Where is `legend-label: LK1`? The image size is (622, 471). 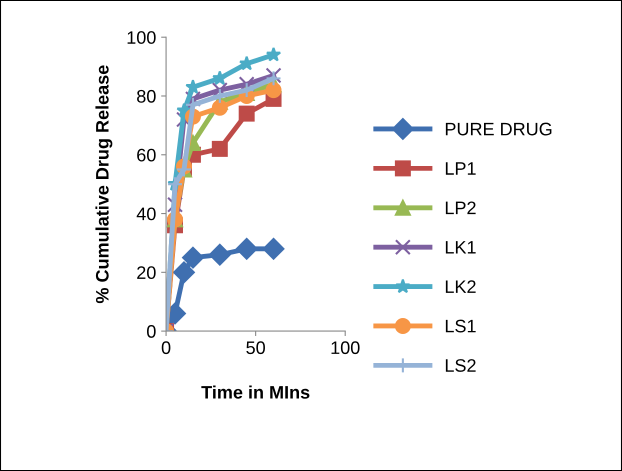
legend-label: LK1 is located at coordinates (461, 247).